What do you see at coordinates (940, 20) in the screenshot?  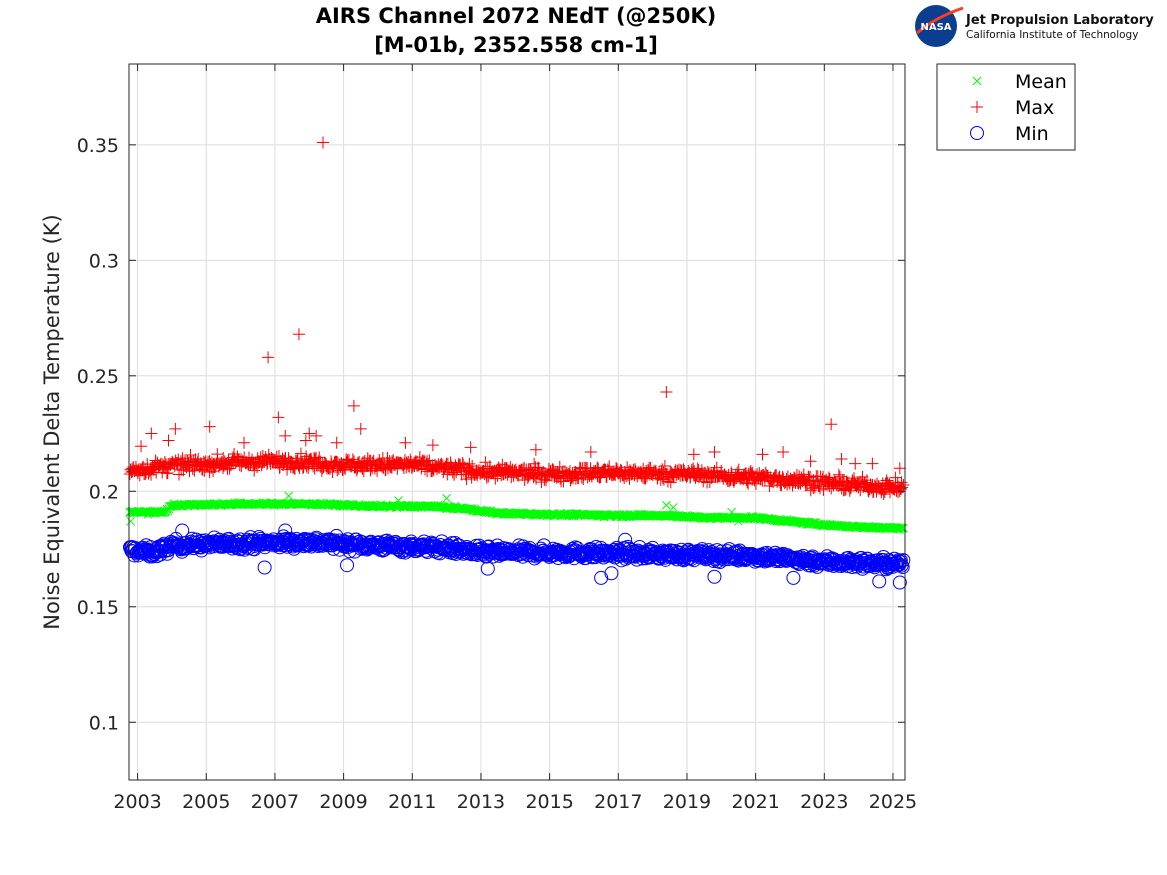 I see `nasa-swoosh-icon` at bounding box center [940, 20].